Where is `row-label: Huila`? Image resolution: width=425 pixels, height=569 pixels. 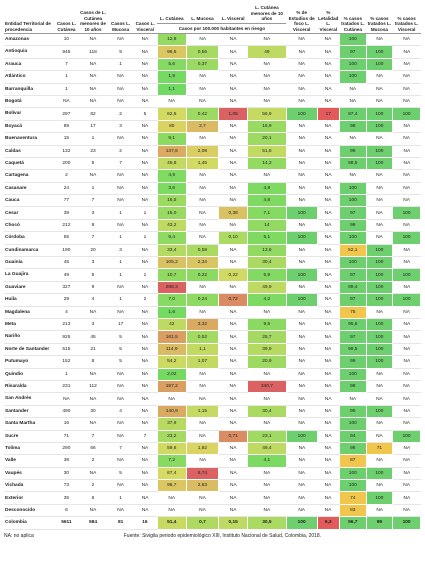 row-label: Huila is located at coordinates (30, 300).